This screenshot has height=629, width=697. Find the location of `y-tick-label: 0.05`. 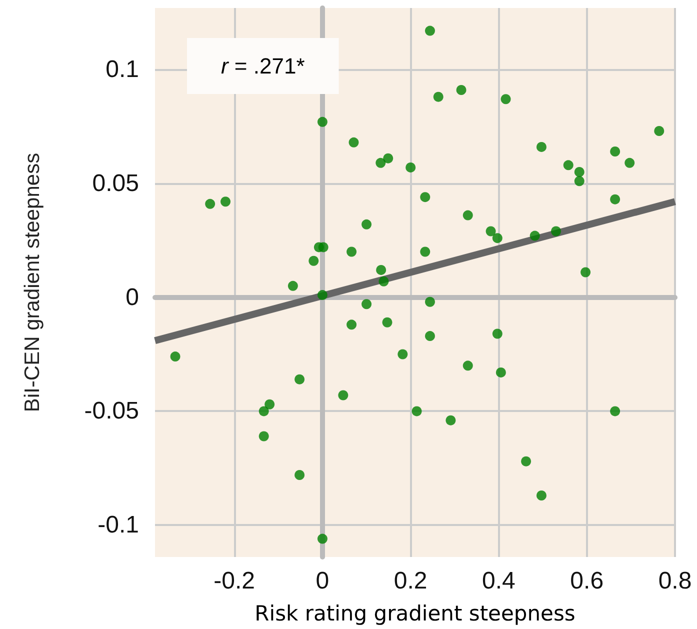

y-tick-label: 0.05 is located at coordinates (115, 183).